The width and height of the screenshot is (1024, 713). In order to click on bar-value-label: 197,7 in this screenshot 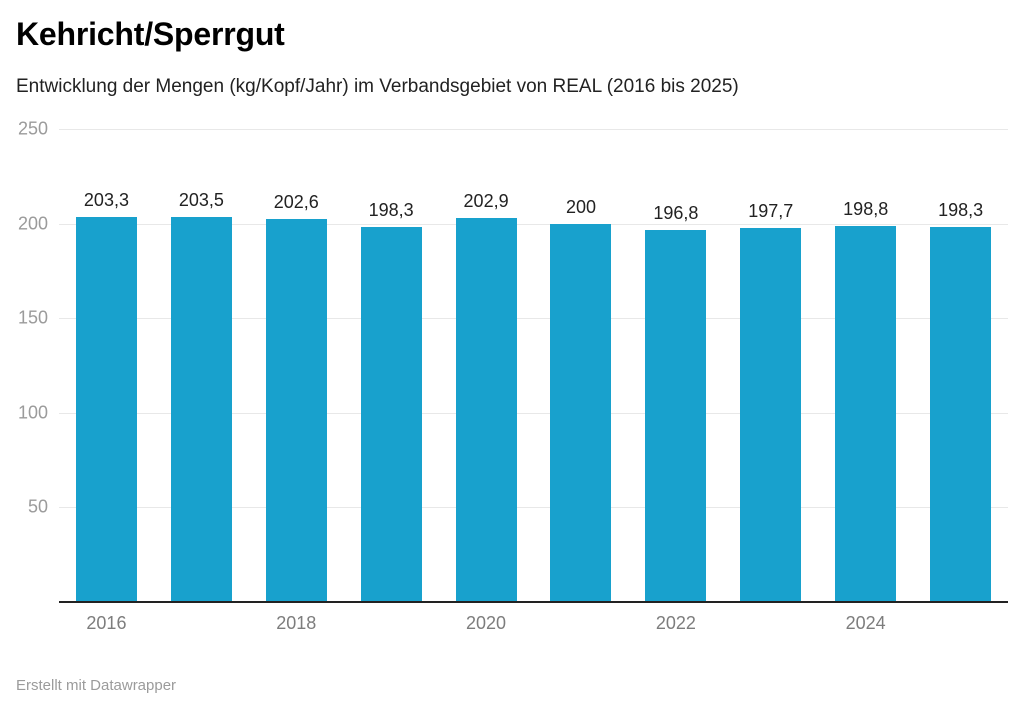, I will do `click(771, 210)`.